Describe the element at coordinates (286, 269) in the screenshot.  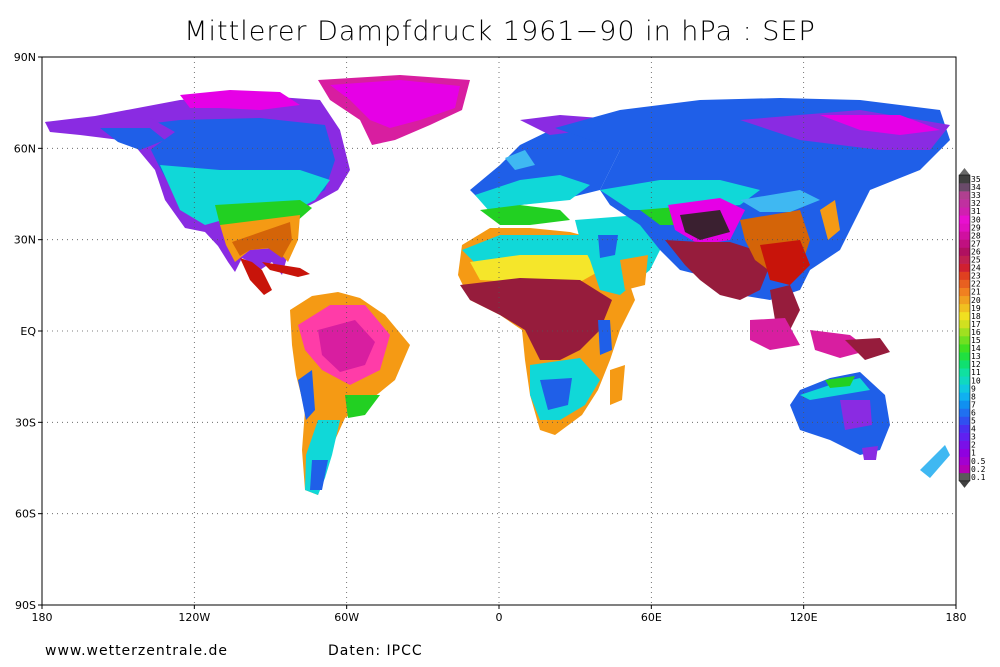
I see `caribbean` at that location.